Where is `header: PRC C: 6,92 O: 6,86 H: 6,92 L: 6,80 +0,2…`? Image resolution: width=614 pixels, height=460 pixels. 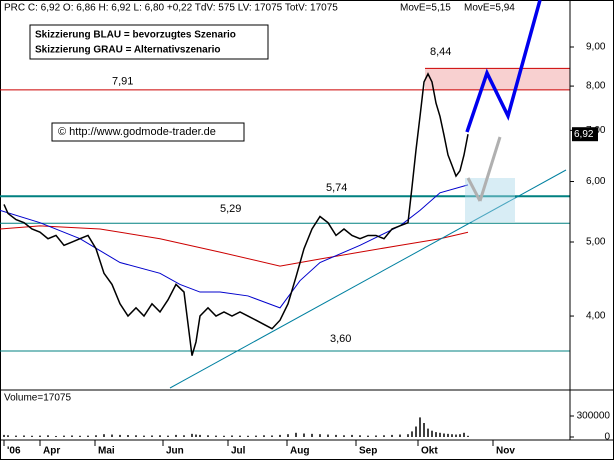
header: PRC C: 6,92 O: 6,86 H: 6,92 L: 6,80 +0,2… is located at coordinates (171, 8).